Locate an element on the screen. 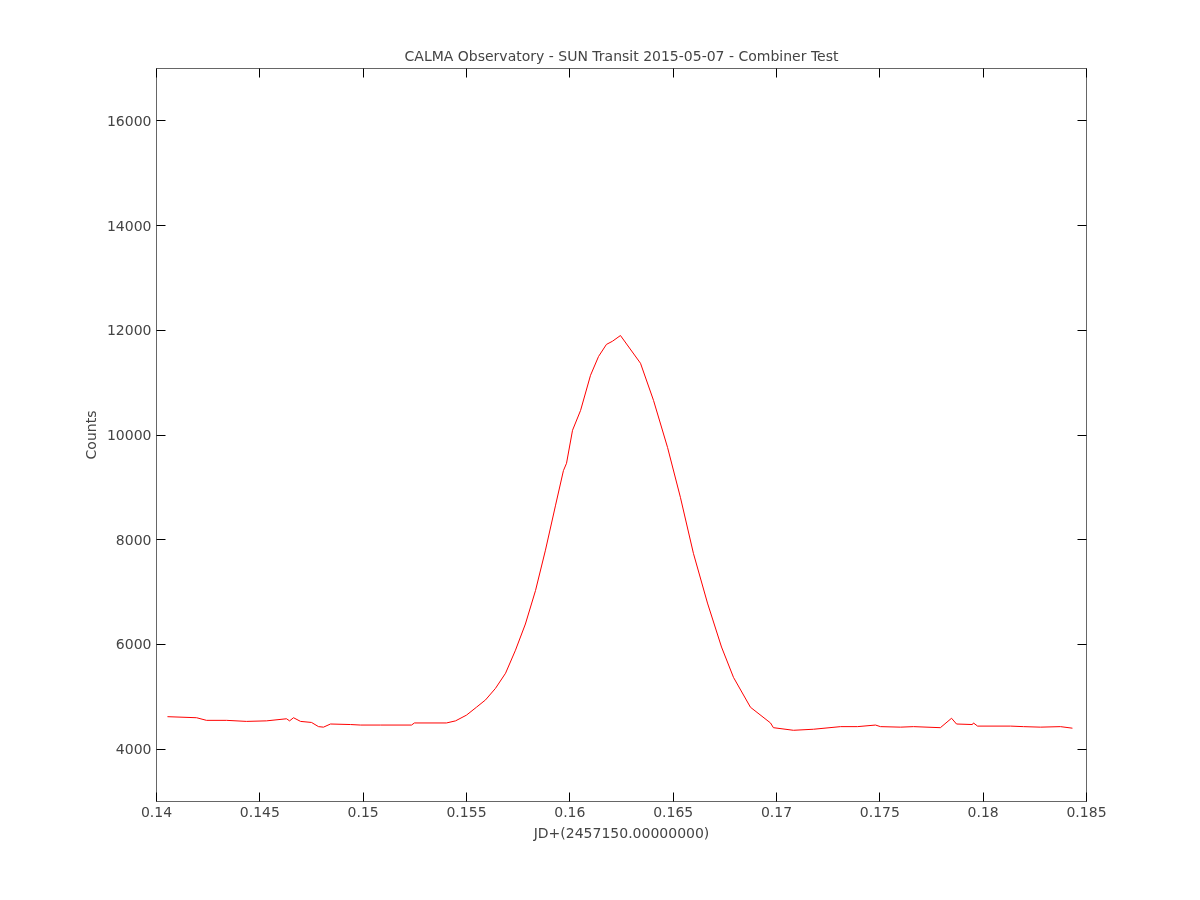  x-tick-label: 0.17 is located at coordinates (776, 811).